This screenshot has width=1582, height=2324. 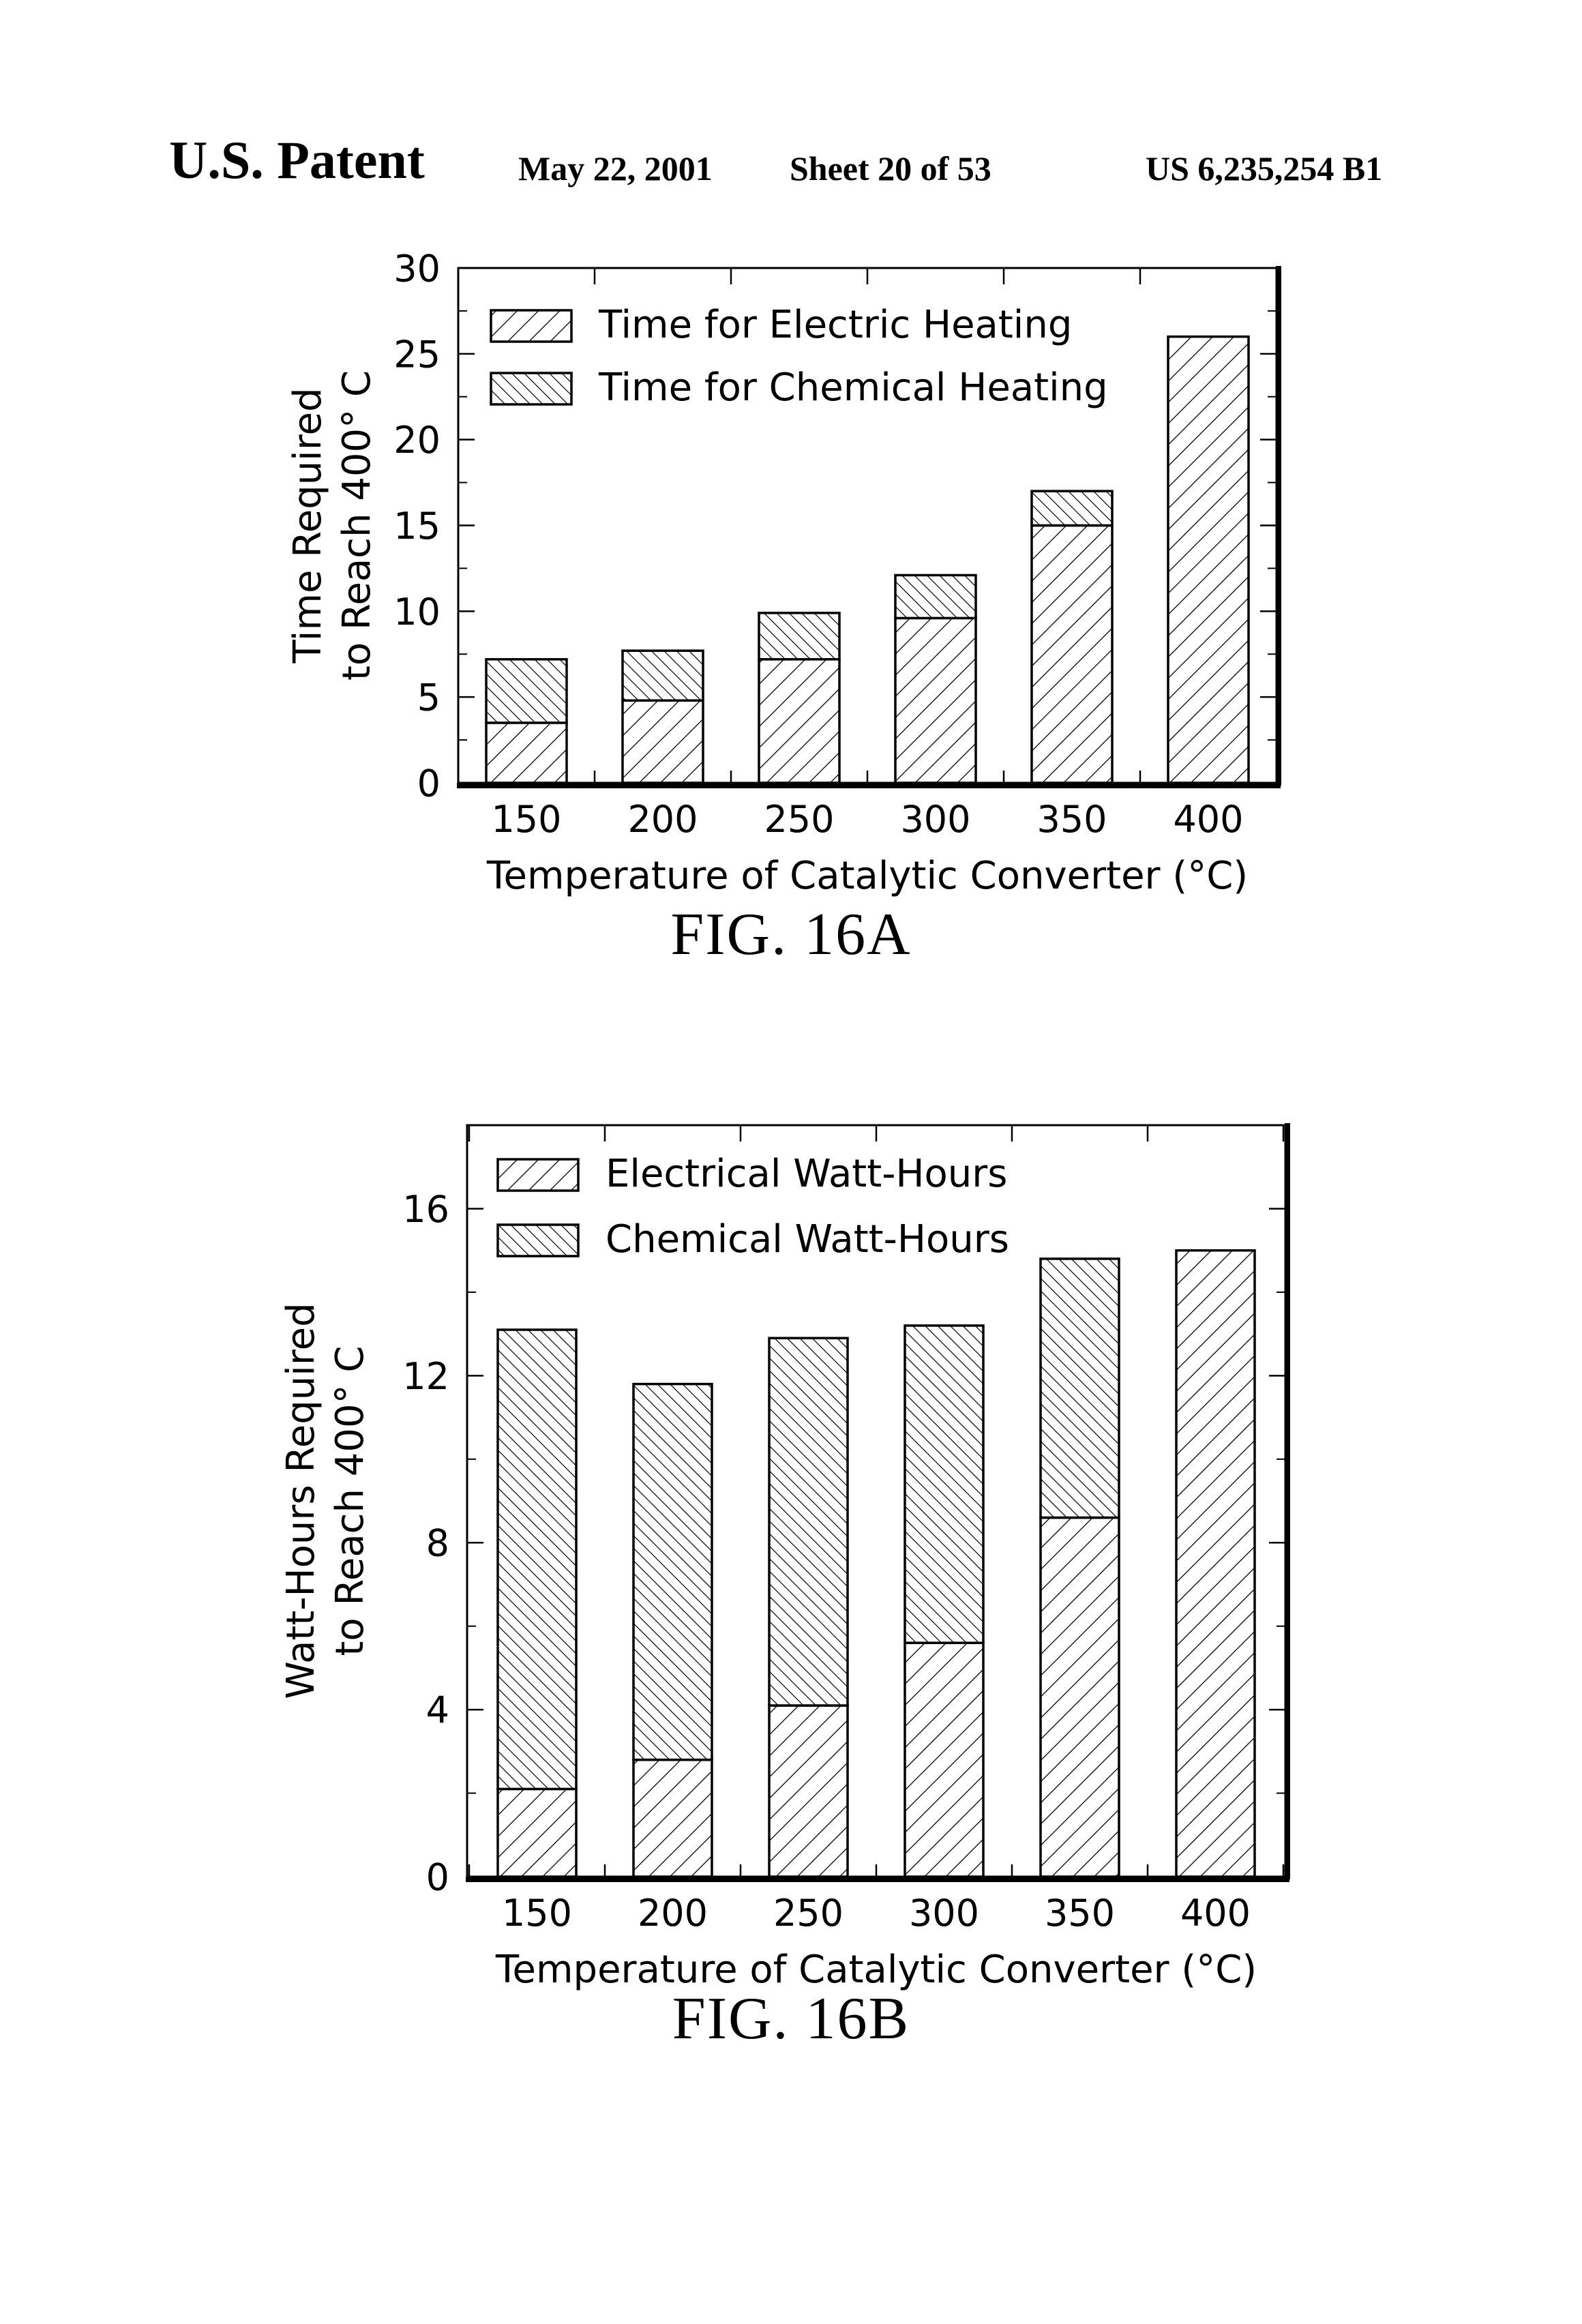 What do you see at coordinates (808, 1913) in the screenshot?
I see `b-xtick-label: 250` at bounding box center [808, 1913].